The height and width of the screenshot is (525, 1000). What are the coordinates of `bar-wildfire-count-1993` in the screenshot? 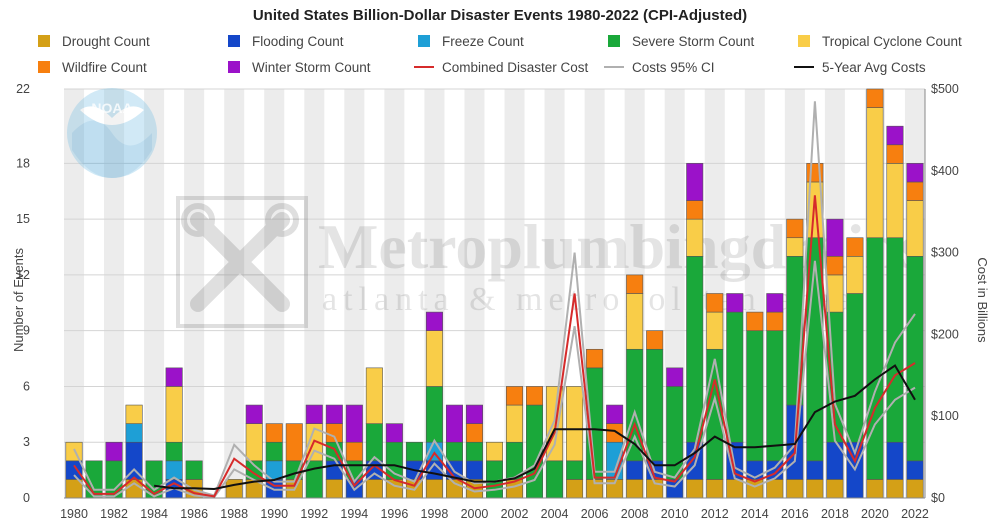 It's located at (334, 433).